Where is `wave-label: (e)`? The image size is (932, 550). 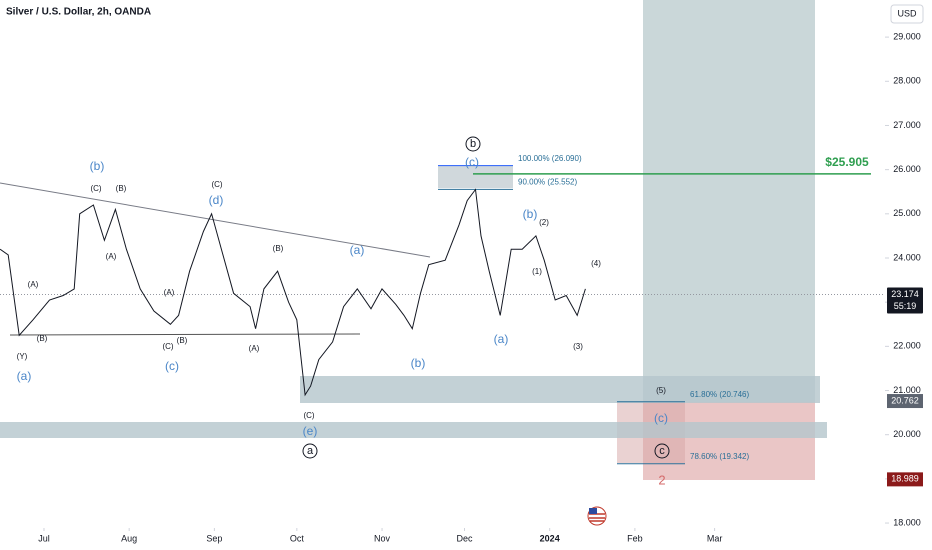 wave-label: (e) is located at coordinates (310, 431).